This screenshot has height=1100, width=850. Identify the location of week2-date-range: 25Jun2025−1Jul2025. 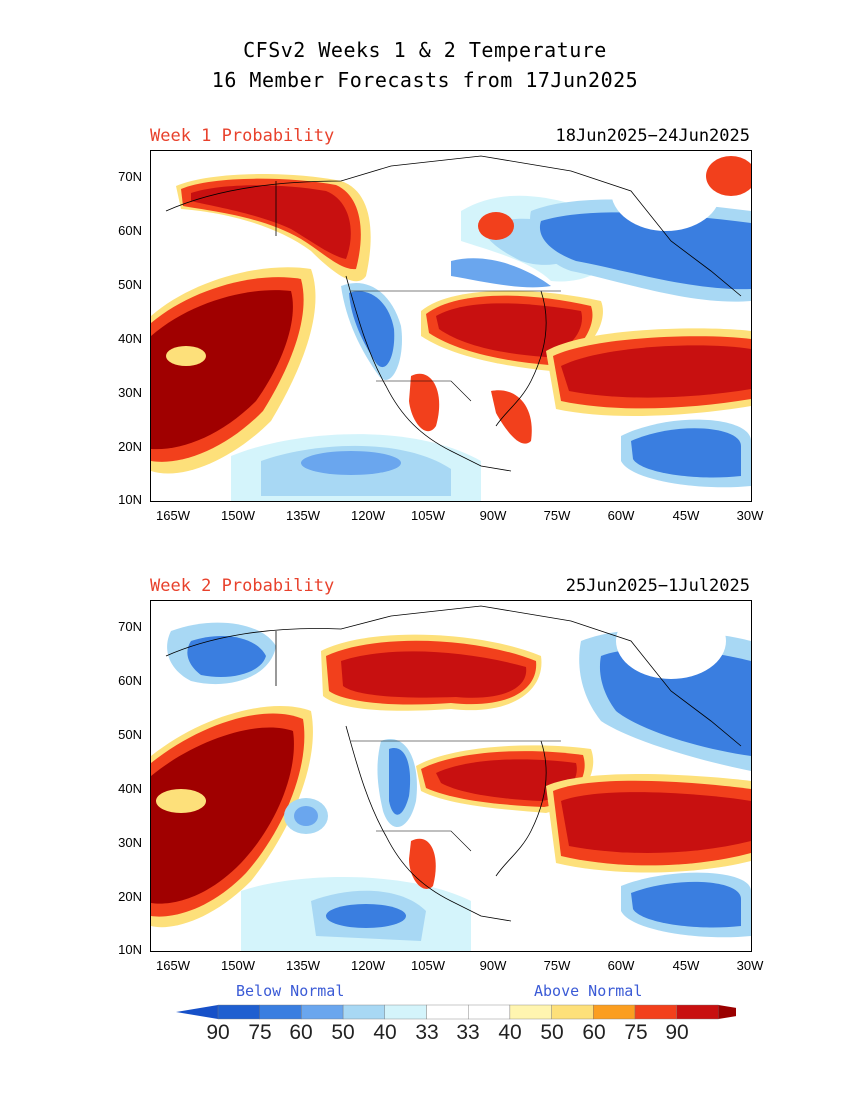
(657, 586).